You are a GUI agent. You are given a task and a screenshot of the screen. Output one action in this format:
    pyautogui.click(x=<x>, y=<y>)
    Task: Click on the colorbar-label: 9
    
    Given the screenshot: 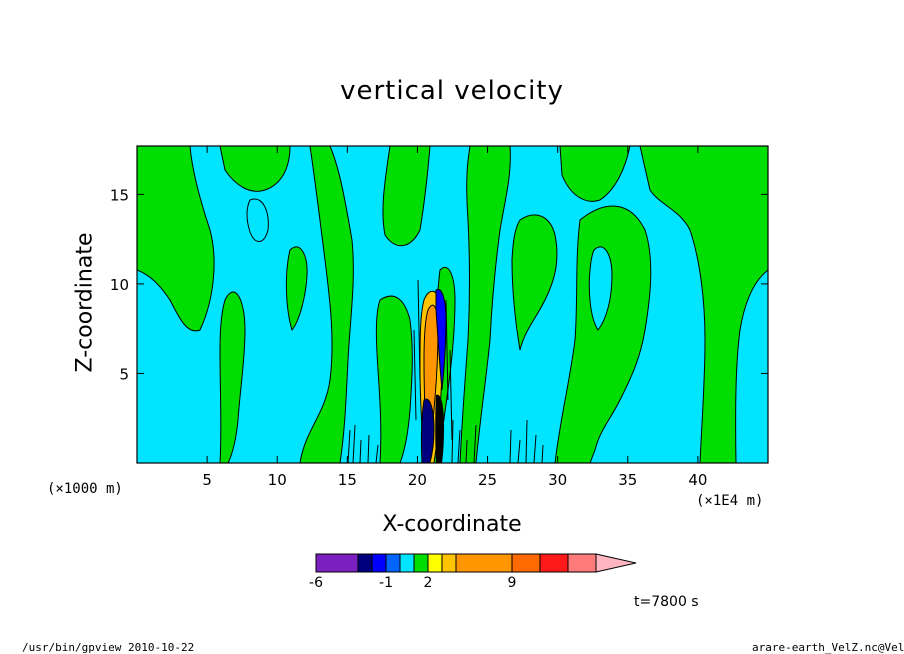 What is the action you would take?
    pyautogui.click(x=512, y=583)
    